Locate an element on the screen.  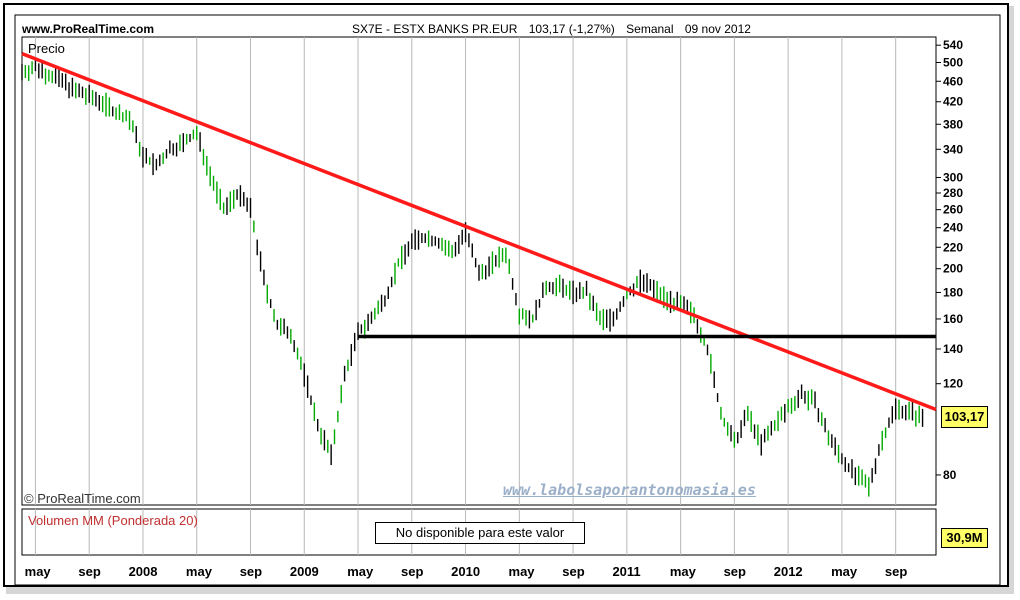
last-volume-badge: 30,9M is located at coordinates (964, 538).